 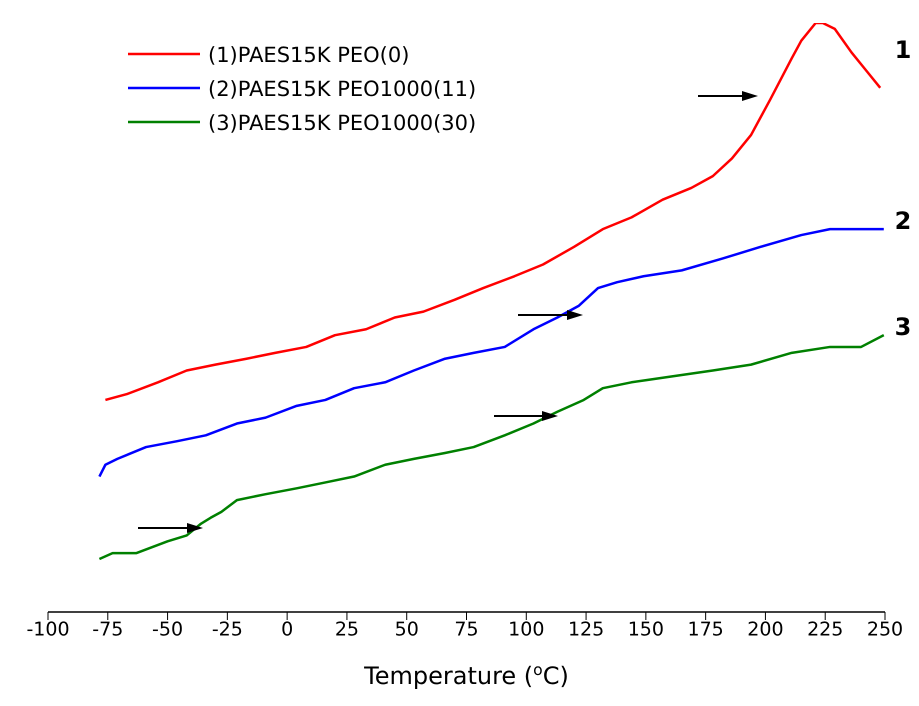 What do you see at coordinates (48, 629) in the screenshot?
I see `x-tick-label: -100` at bounding box center [48, 629].